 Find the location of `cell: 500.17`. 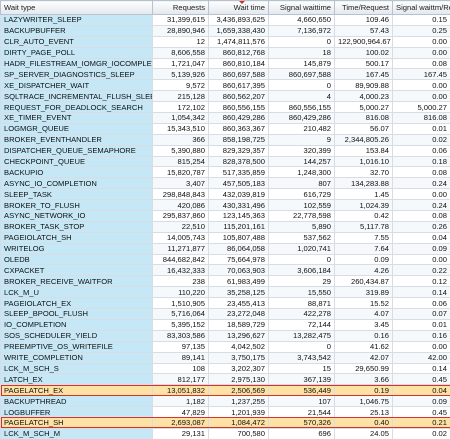

cell: 500.17 is located at coordinates (363, 63).